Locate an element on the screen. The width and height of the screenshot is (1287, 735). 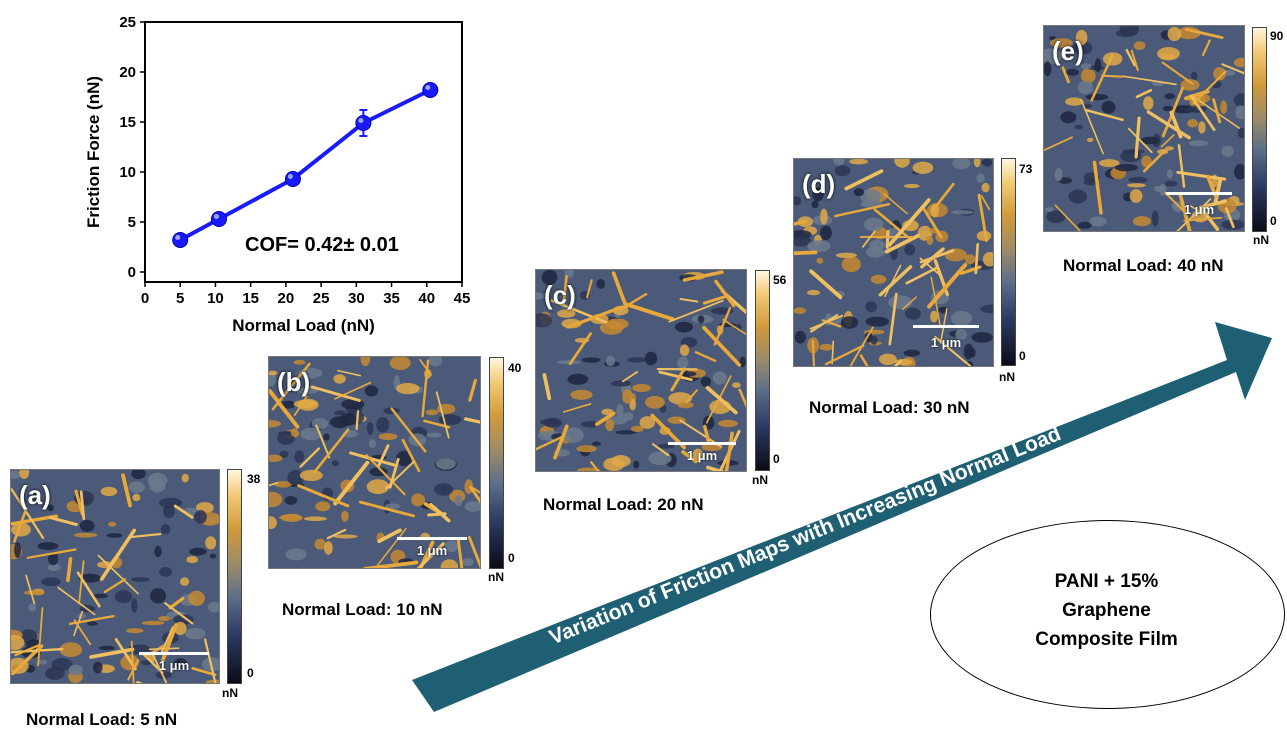
friction-map-d: (d) 1 μm is located at coordinates (893, 262).